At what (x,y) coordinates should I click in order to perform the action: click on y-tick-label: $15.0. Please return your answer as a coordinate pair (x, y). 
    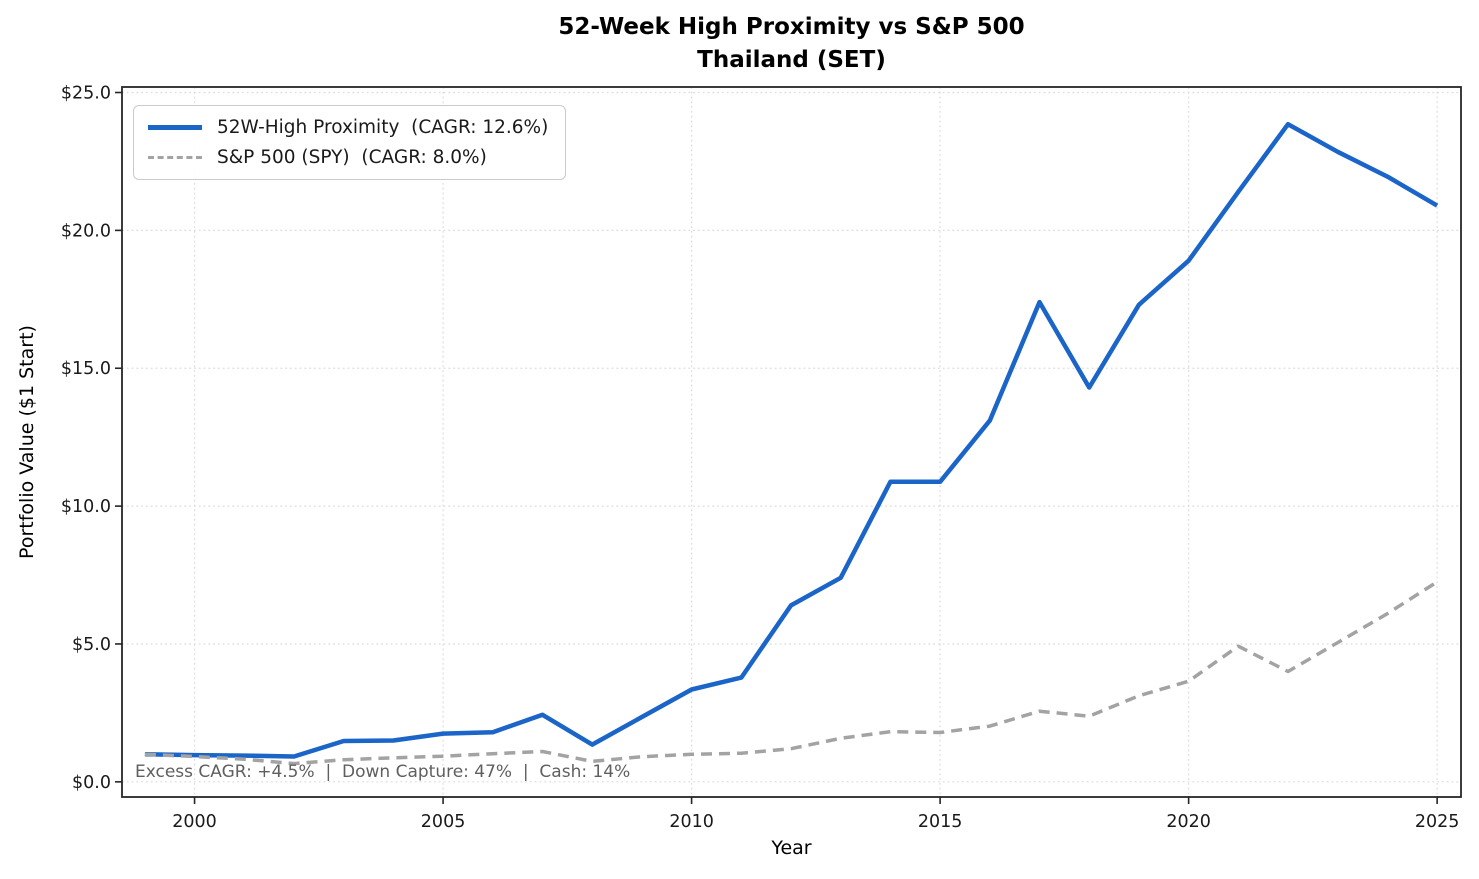
    Looking at the image, I should click on (86, 369).